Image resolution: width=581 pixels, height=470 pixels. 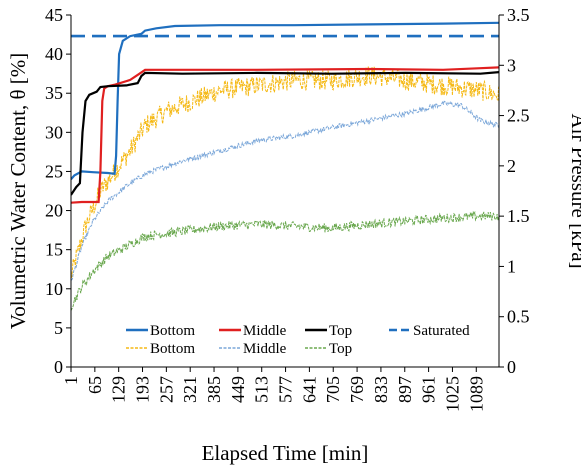 What do you see at coordinates (190, 389) in the screenshot?
I see `x-tick-label: 321` at bounding box center [190, 389].